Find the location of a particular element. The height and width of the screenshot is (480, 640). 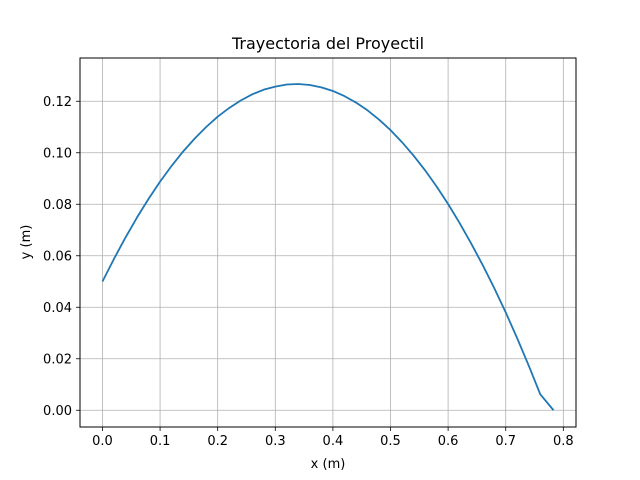

y-tick-label: 0.00 is located at coordinates (57, 411).